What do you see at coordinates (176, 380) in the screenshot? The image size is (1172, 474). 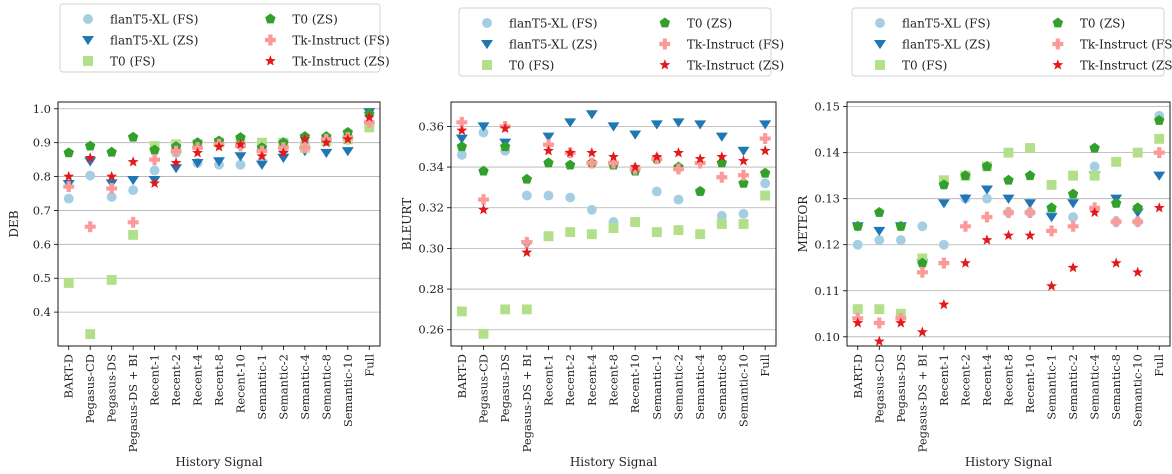 I see `x-tick-label: Recent-2` at bounding box center [176, 380].